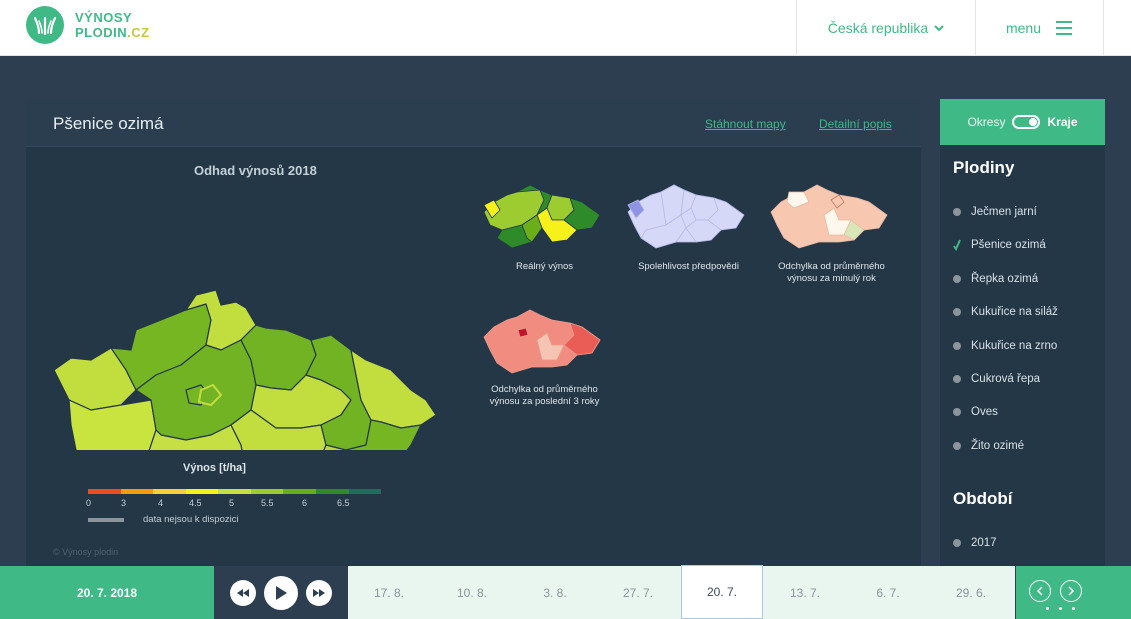 Image resolution: width=1131 pixels, height=619 pixels. What do you see at coordinates (831, 215) in the screenshot?
I see `deviation-last-year-map` at bounding box center [831, 215].